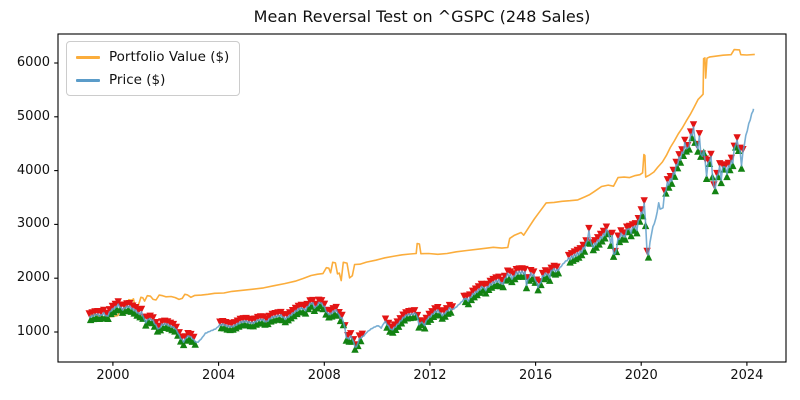 This screenshot has width=800, height=400. I want to click on y-tick-label: 1000, so click(33, 331).